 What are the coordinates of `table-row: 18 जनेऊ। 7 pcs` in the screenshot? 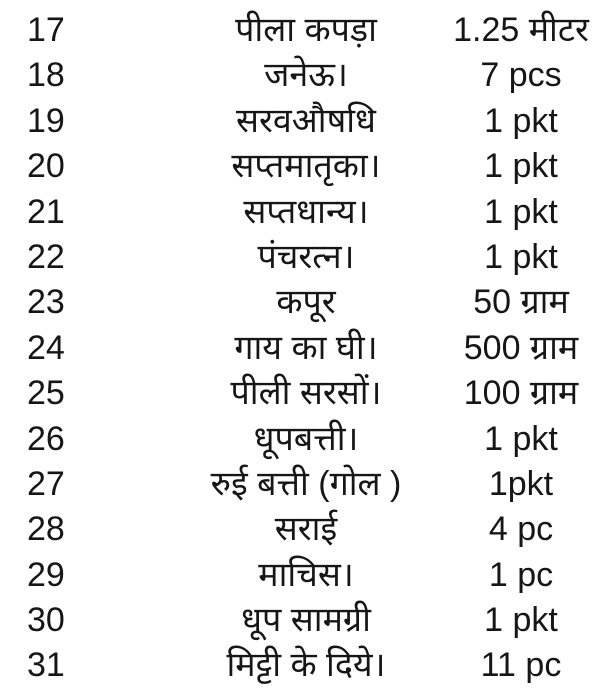 It's located at (300, 75).